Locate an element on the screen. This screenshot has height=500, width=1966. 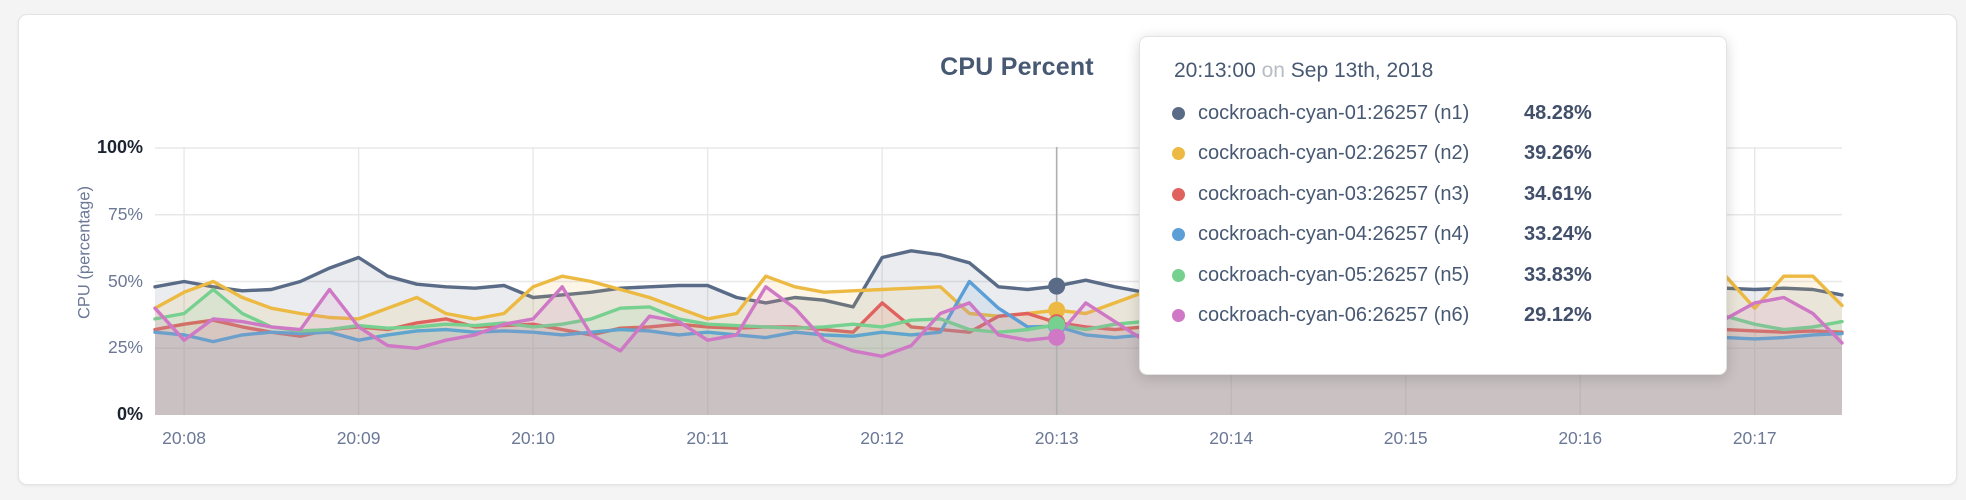
y-tick-label: 100% is located at coordinates (119, 147).